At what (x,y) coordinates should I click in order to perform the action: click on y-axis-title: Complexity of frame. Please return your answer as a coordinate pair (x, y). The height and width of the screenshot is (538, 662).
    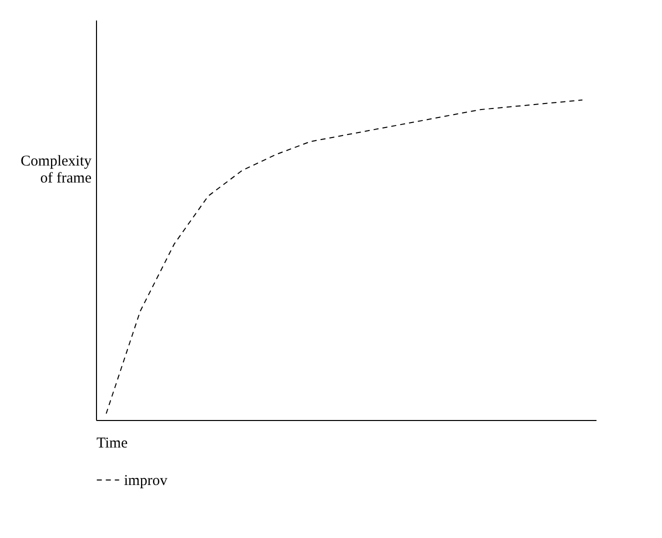
    Looking at the image, I should click on (56, 170).